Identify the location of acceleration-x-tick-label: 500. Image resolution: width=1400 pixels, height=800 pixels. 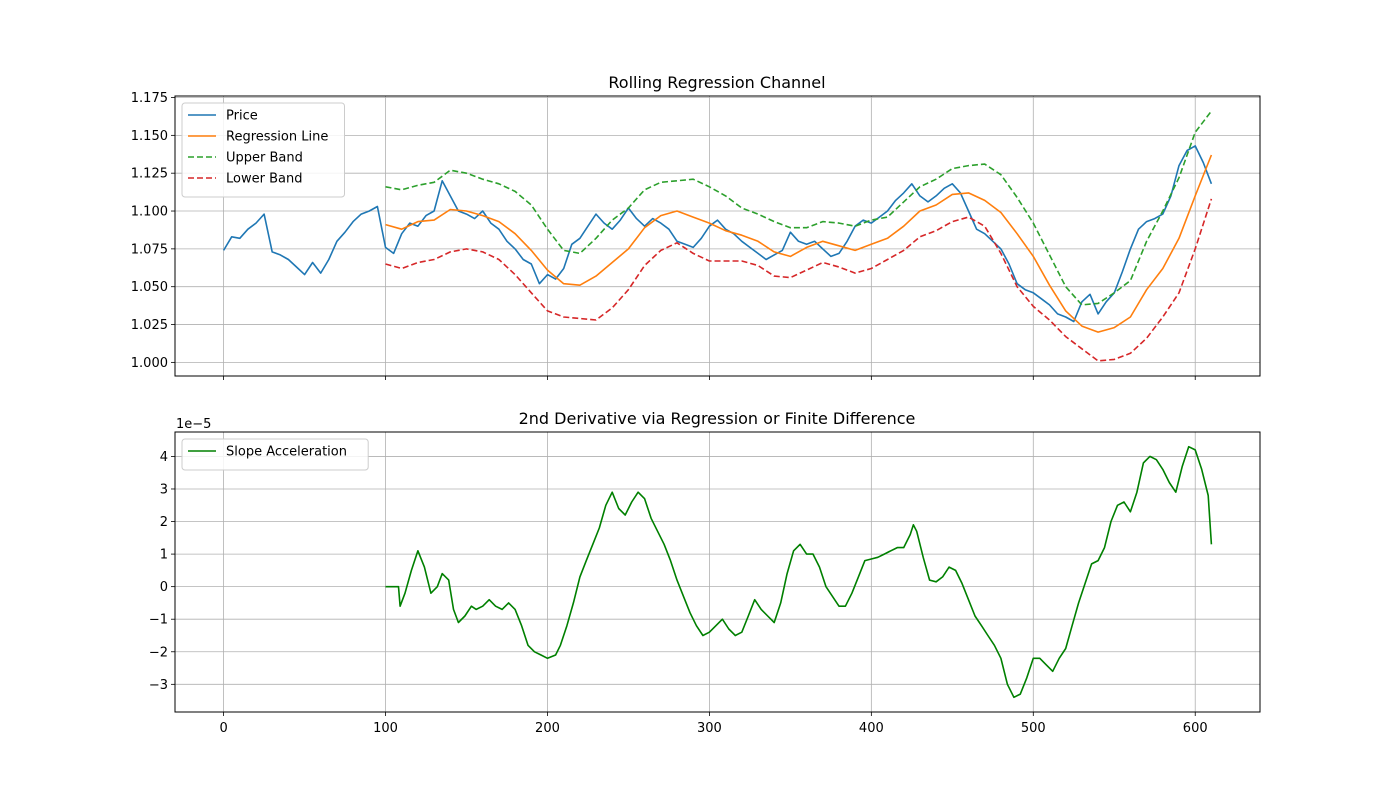
(1033, 728).